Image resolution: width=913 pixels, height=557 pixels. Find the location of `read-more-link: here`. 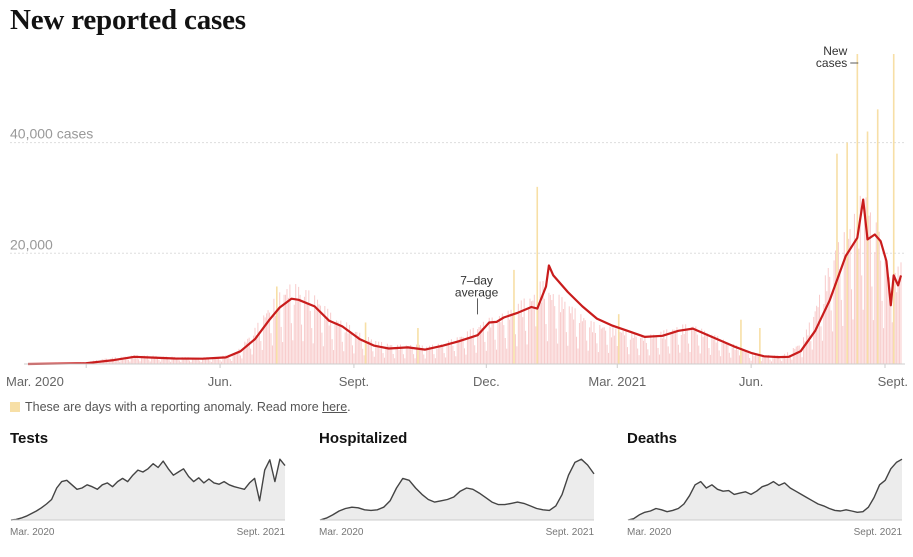

read-more-link: here is located at coordinates (335, 407).